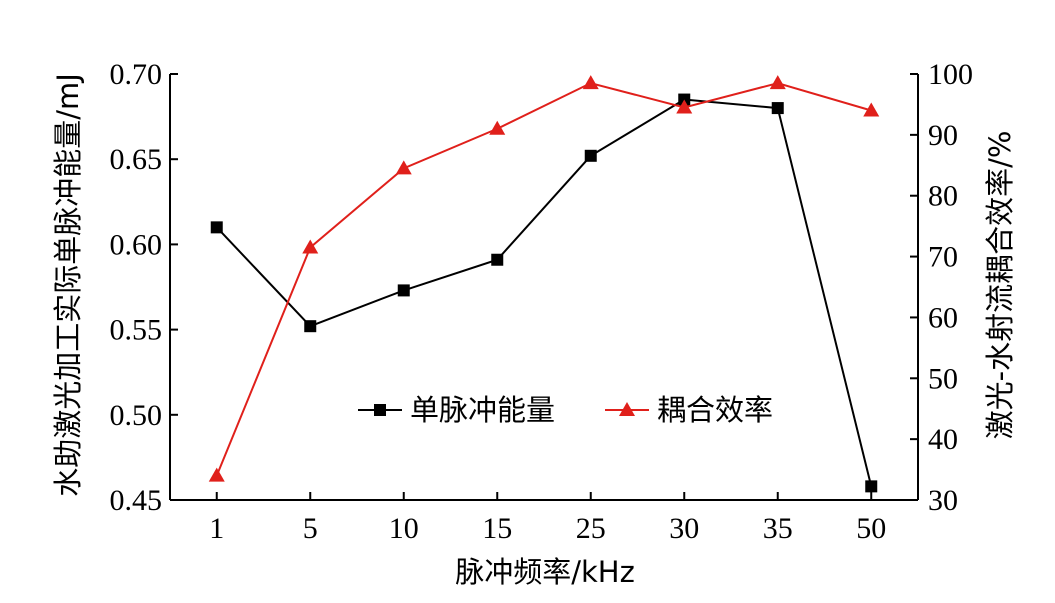  I want to click on y-axis-left-title: 水助激光加工实际单脉冲能量/mJ, so click(68, 285).